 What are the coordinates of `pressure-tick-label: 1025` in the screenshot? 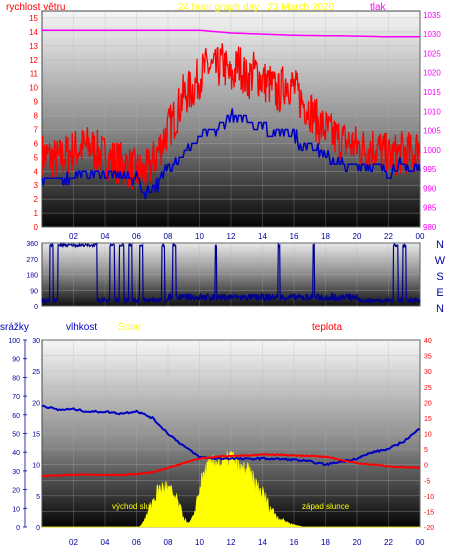 It's located at (432, 53).